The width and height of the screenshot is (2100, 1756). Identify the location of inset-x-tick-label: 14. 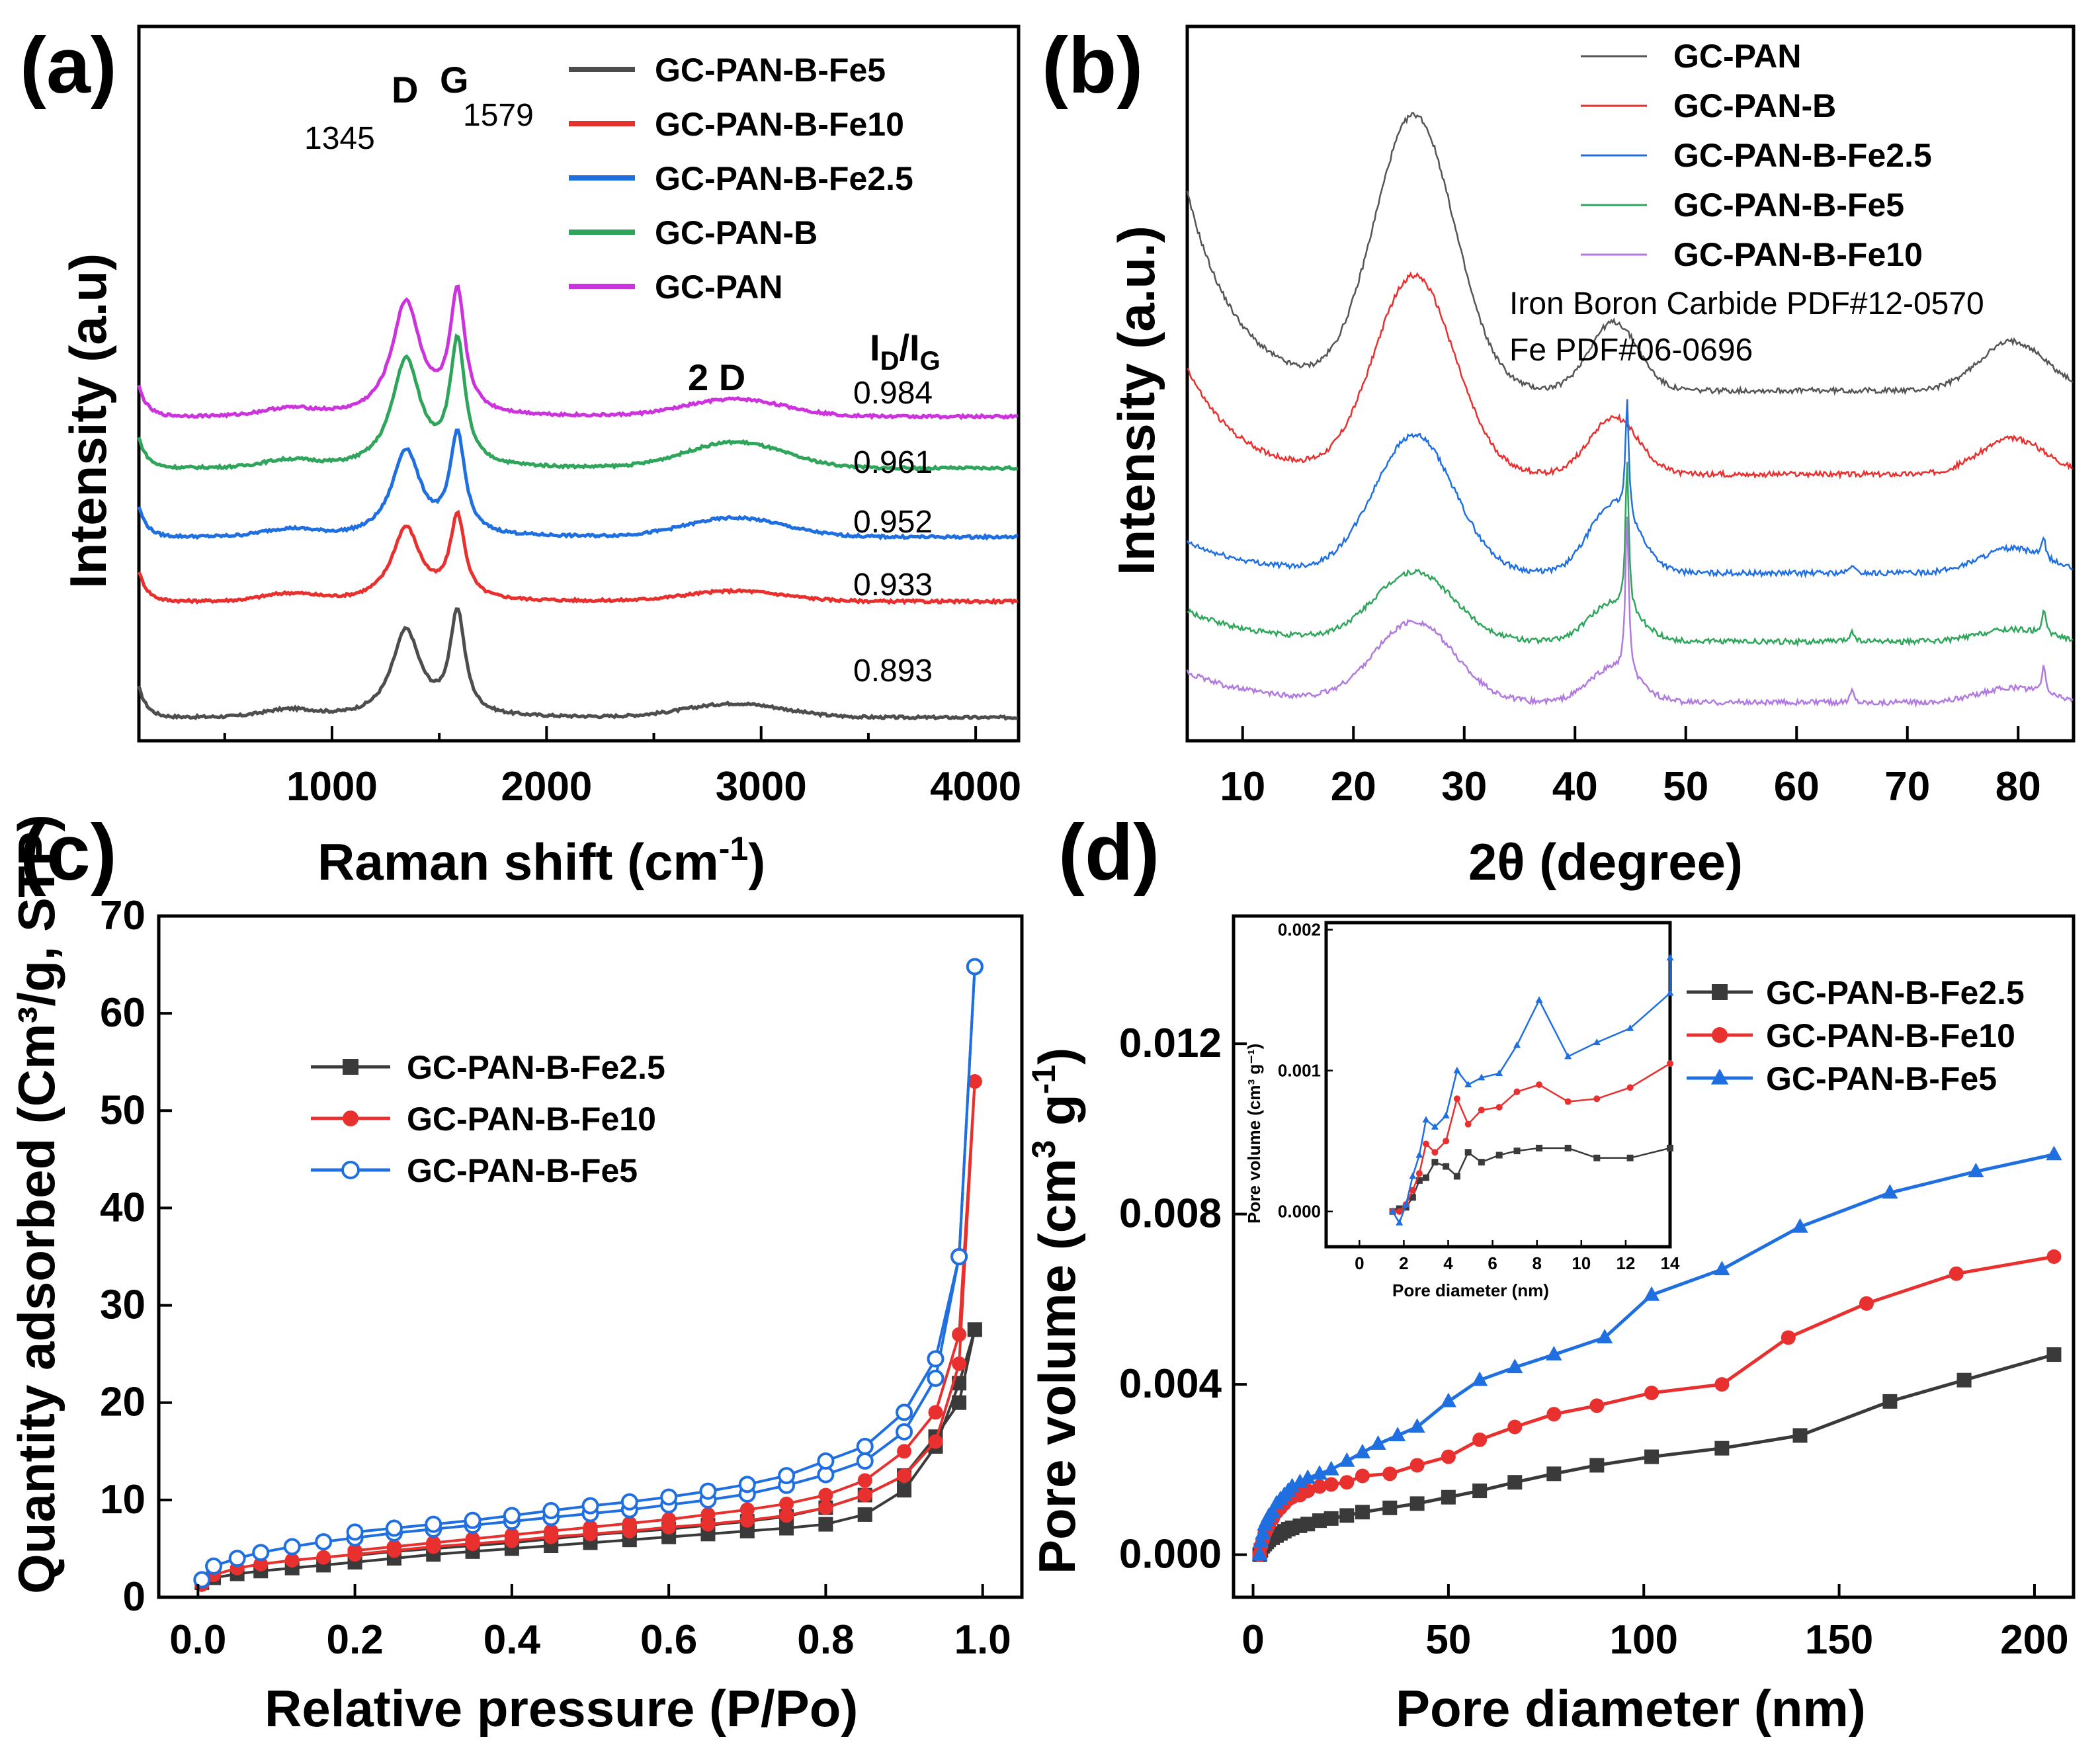
(1670, 1263).